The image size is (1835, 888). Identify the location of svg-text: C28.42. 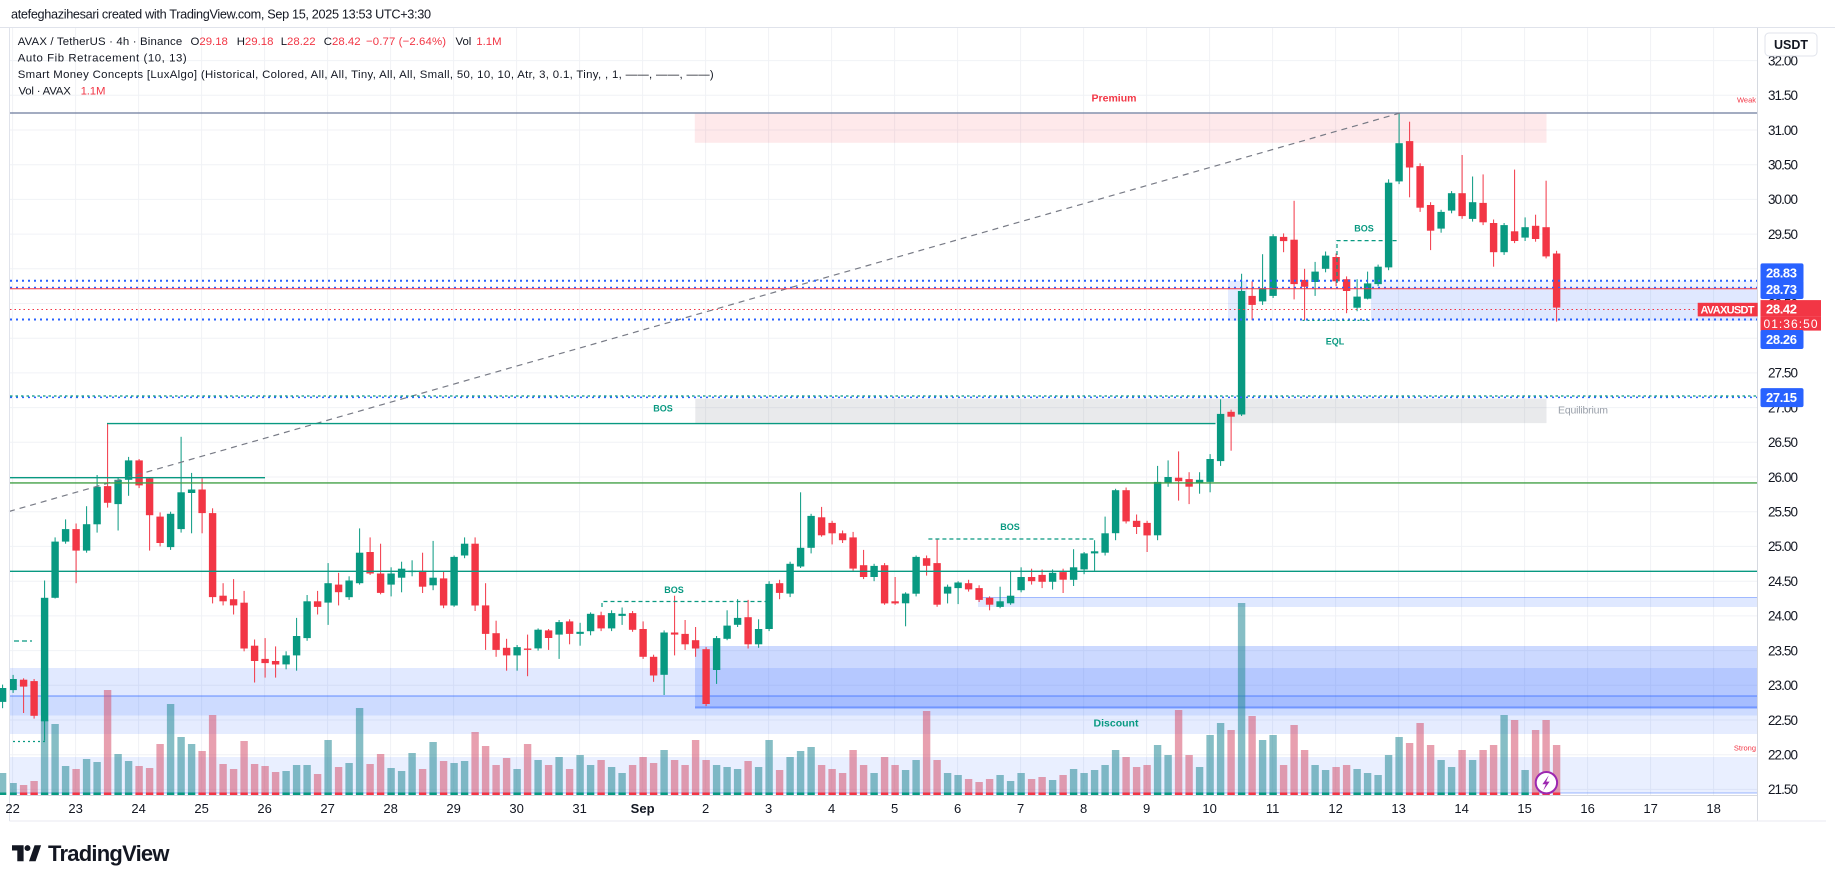
(342, 42).